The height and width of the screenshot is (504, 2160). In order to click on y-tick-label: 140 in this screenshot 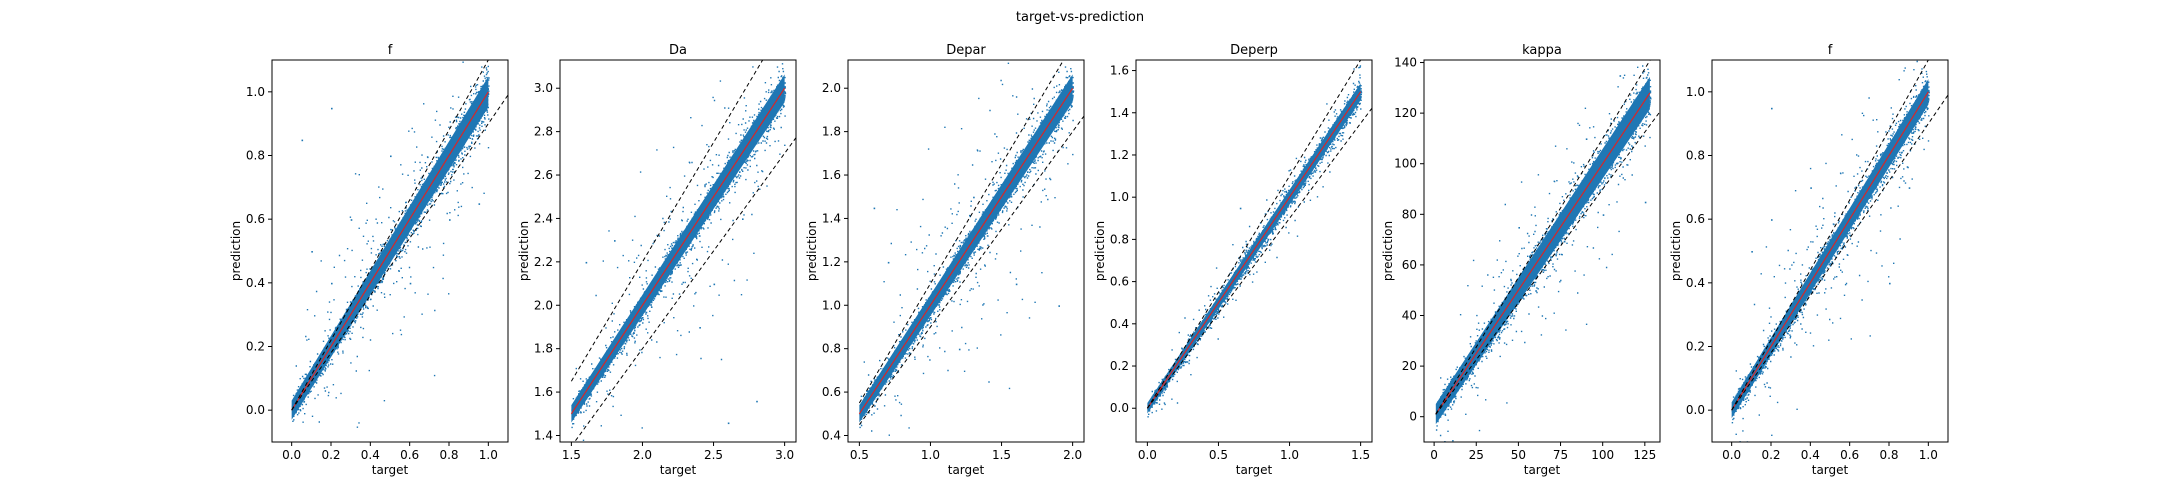, I will do `click(1405, 63)`.